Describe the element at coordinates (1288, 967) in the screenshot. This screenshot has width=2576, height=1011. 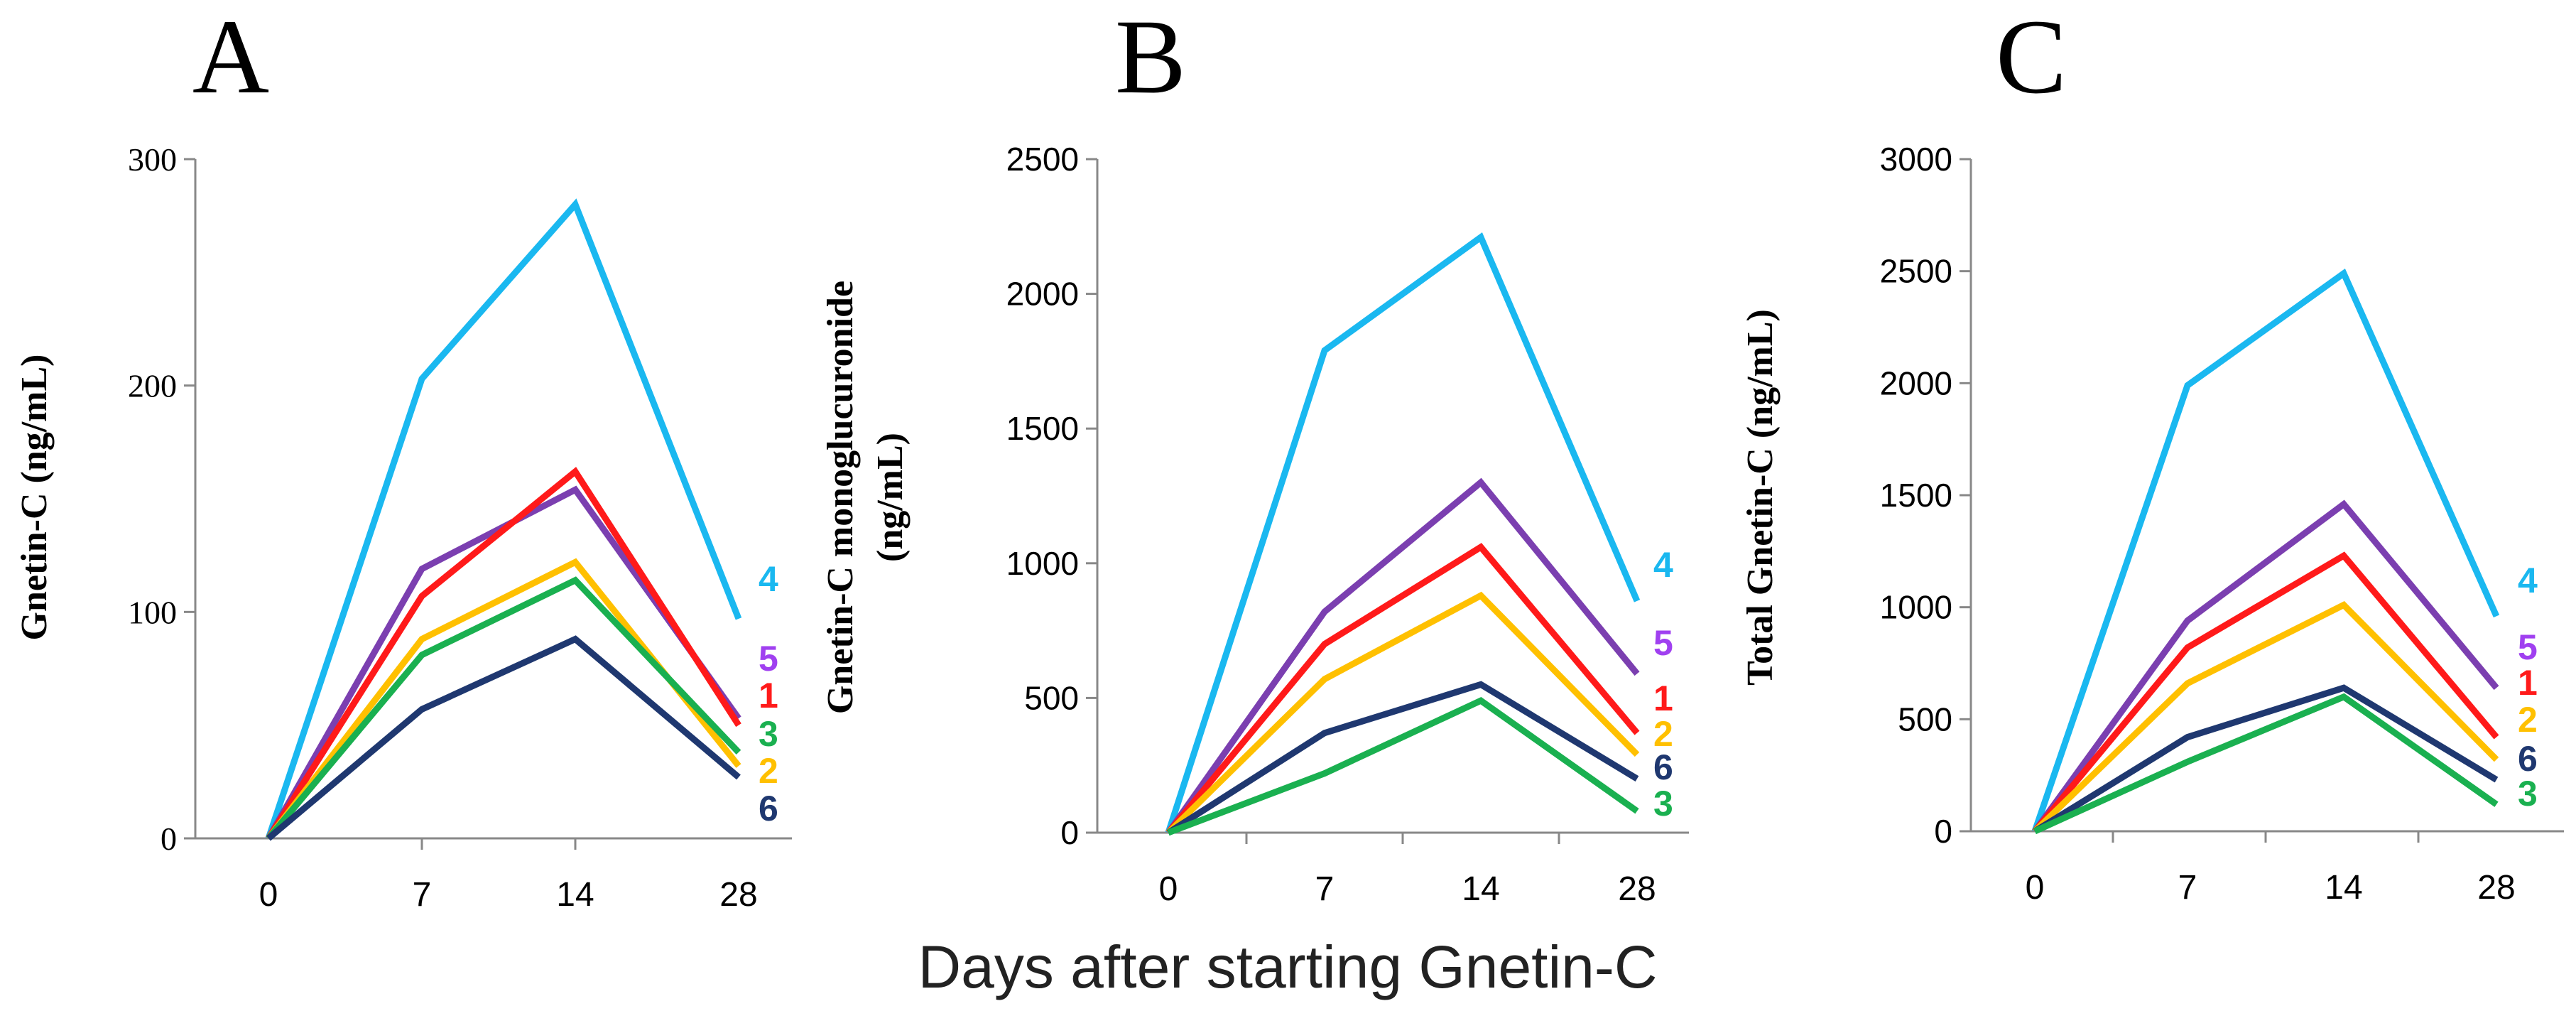
I see `x-axis-label: Days after starting Gnetin-C` at that location.